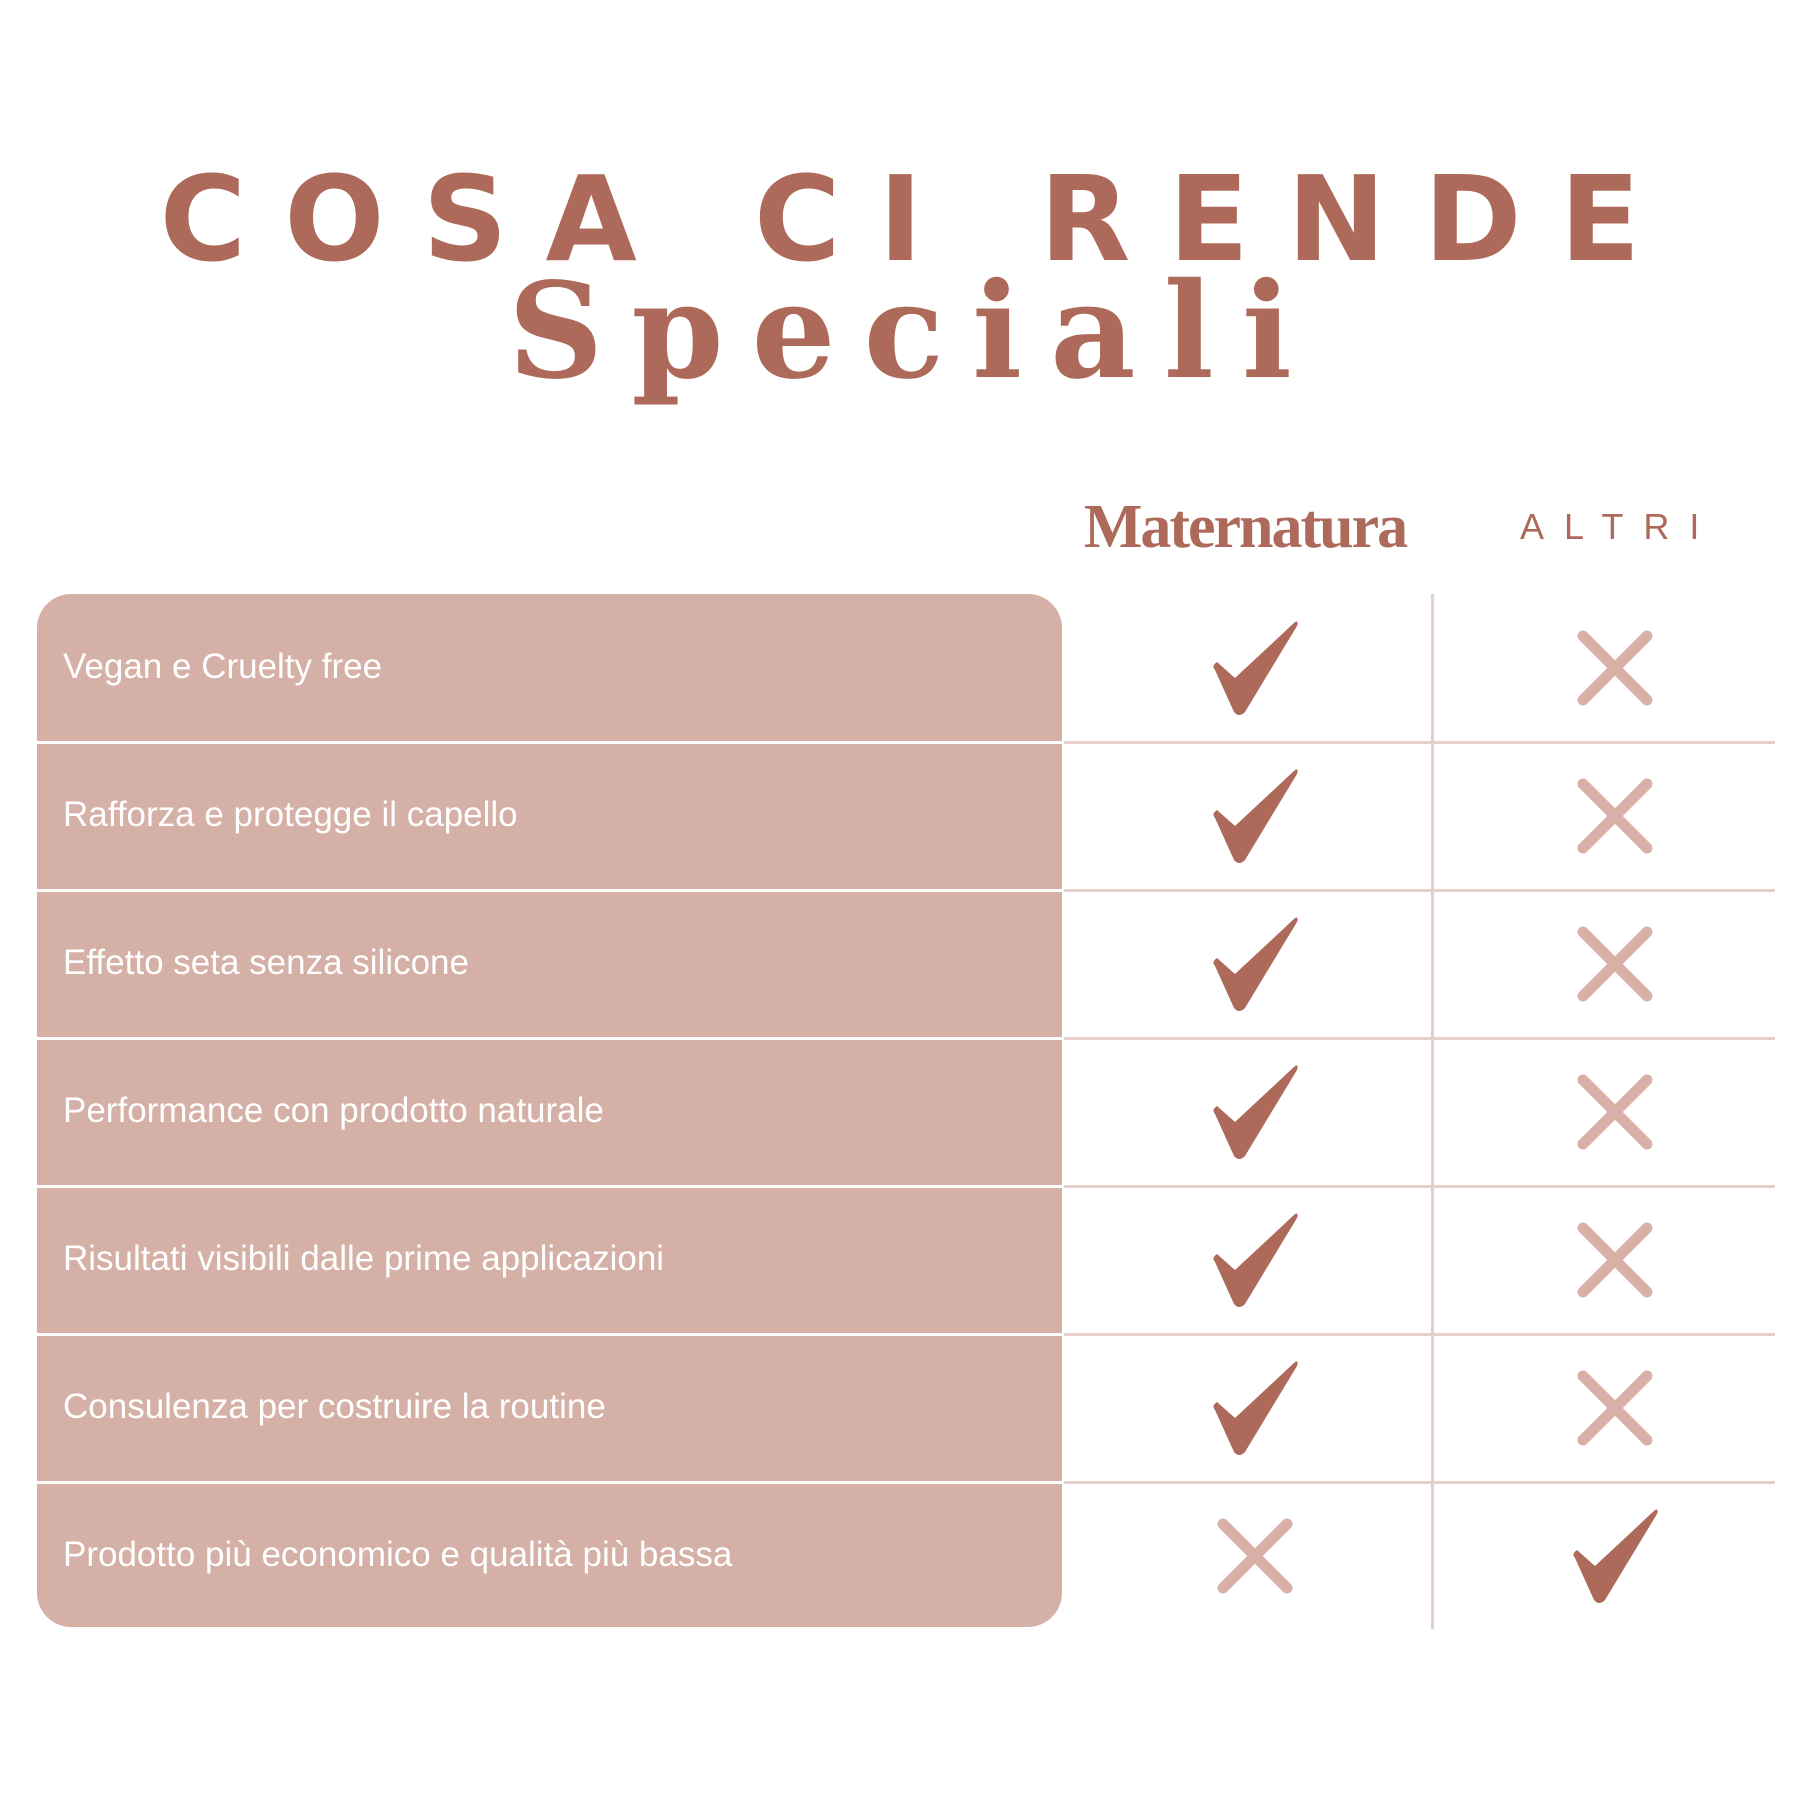 This screenshot has width=1800, height=1800. I want to click on feature-label: Consulenza per costruire la routine, so click(334, 1406).